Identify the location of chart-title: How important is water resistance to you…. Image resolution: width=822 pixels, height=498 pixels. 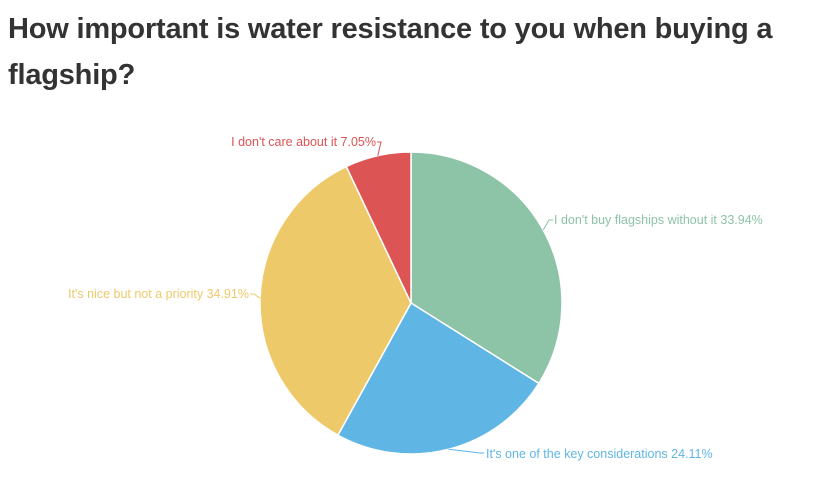
(390, 52).